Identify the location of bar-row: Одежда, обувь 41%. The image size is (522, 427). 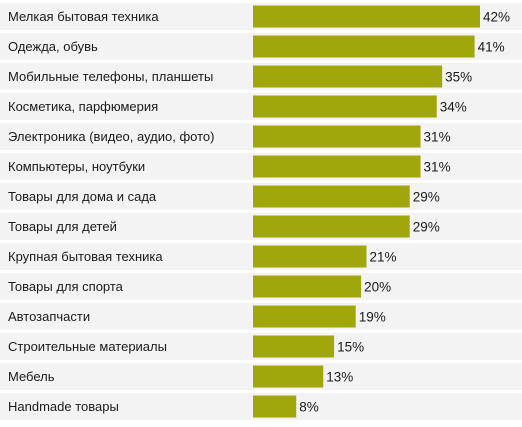
(261, 46).